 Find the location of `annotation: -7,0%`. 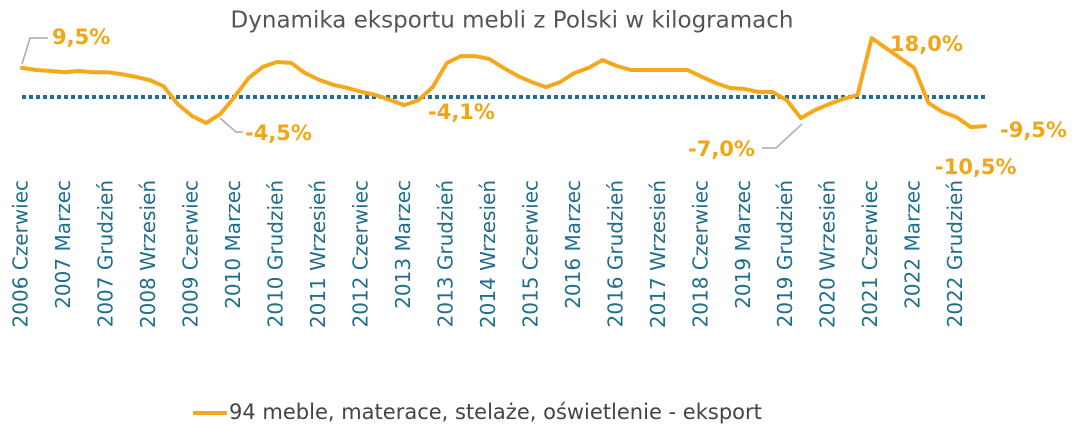

annotation: -7,0% is located at coordinates (721, 149).